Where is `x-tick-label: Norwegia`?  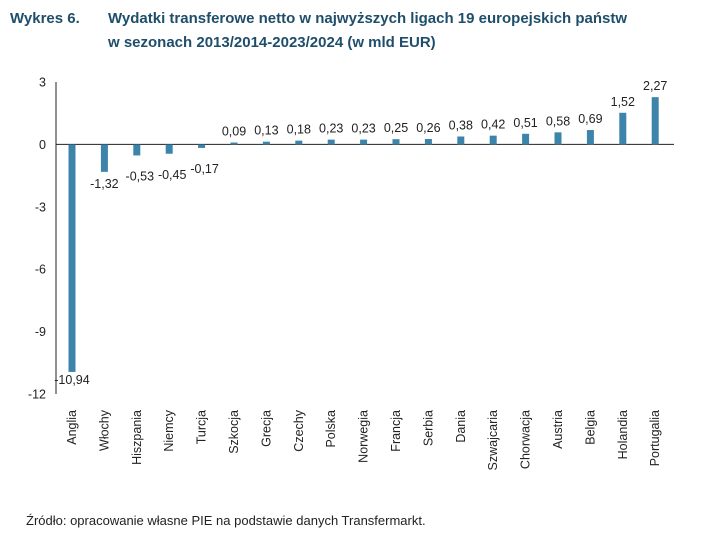 x-tick-label: Norwegia is located at coordinates (364, 436).